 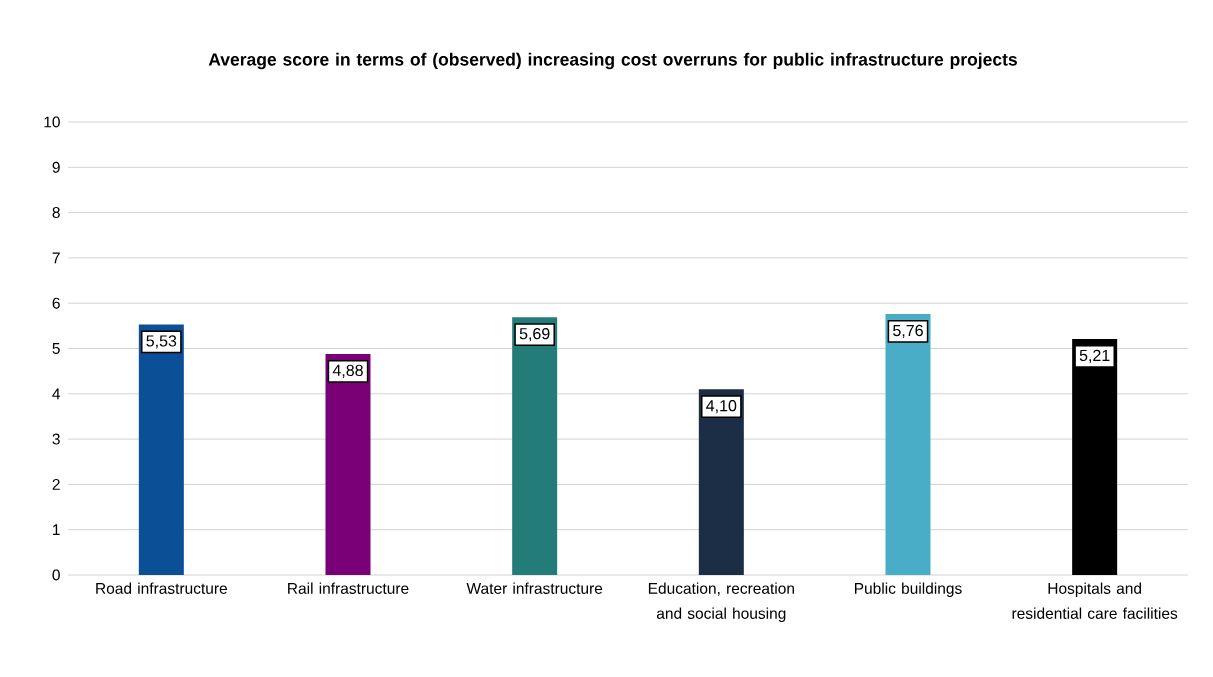 I want to click on y-tick-label: 4, so click(x=56, y=394).